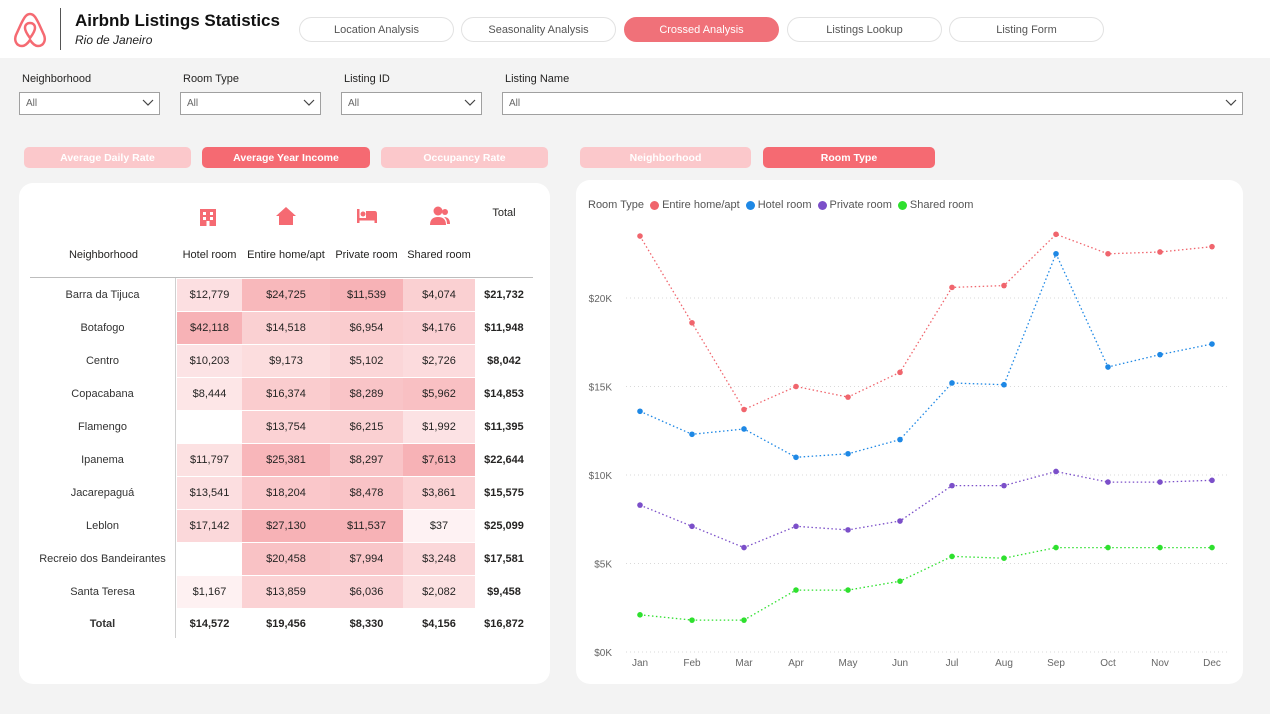  What do you see at coordinates (778, 205) in the screenshot?
I see `legend-hotel-room: Hotel room` at bounding box center [778, 205].